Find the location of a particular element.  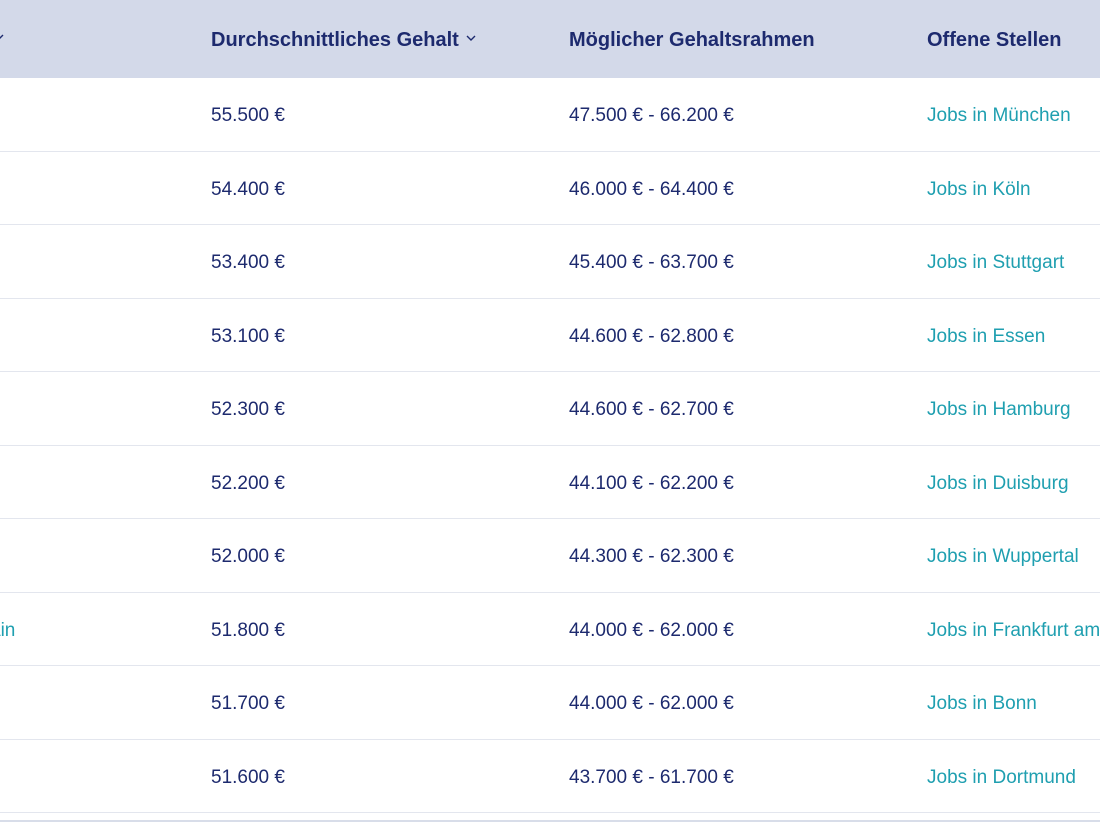

header-open-positions: Offene Stellen is located at coordinates (994, 40).